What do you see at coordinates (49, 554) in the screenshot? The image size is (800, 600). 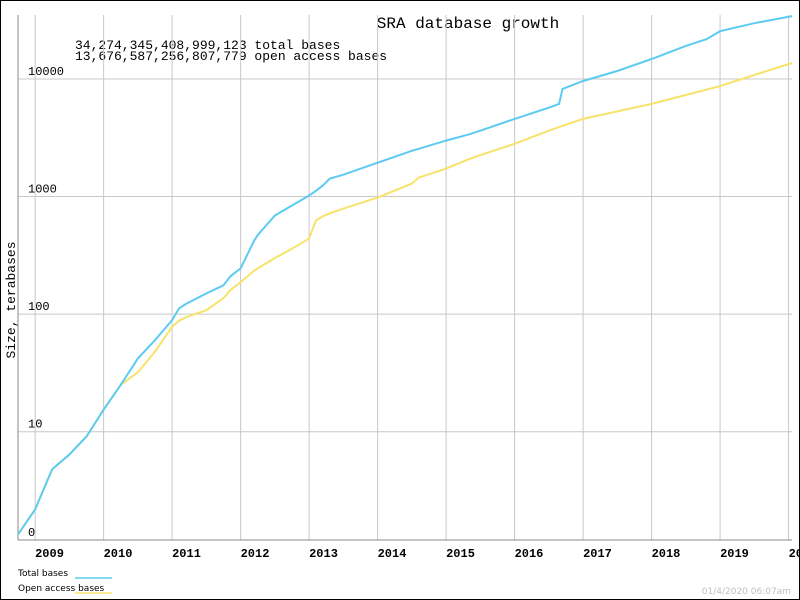 I see `x-tick-label: 2009` at bounding box center [49, 554].